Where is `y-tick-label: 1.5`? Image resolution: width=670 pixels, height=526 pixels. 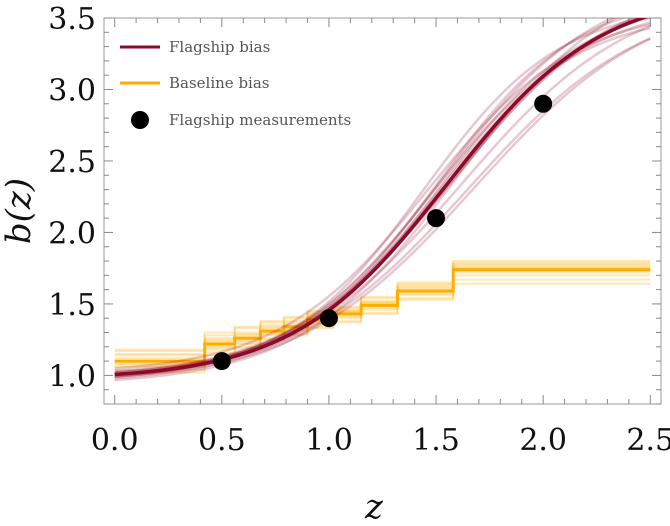 y-tick-label: 1.5 is located at coordinates (72, 305).